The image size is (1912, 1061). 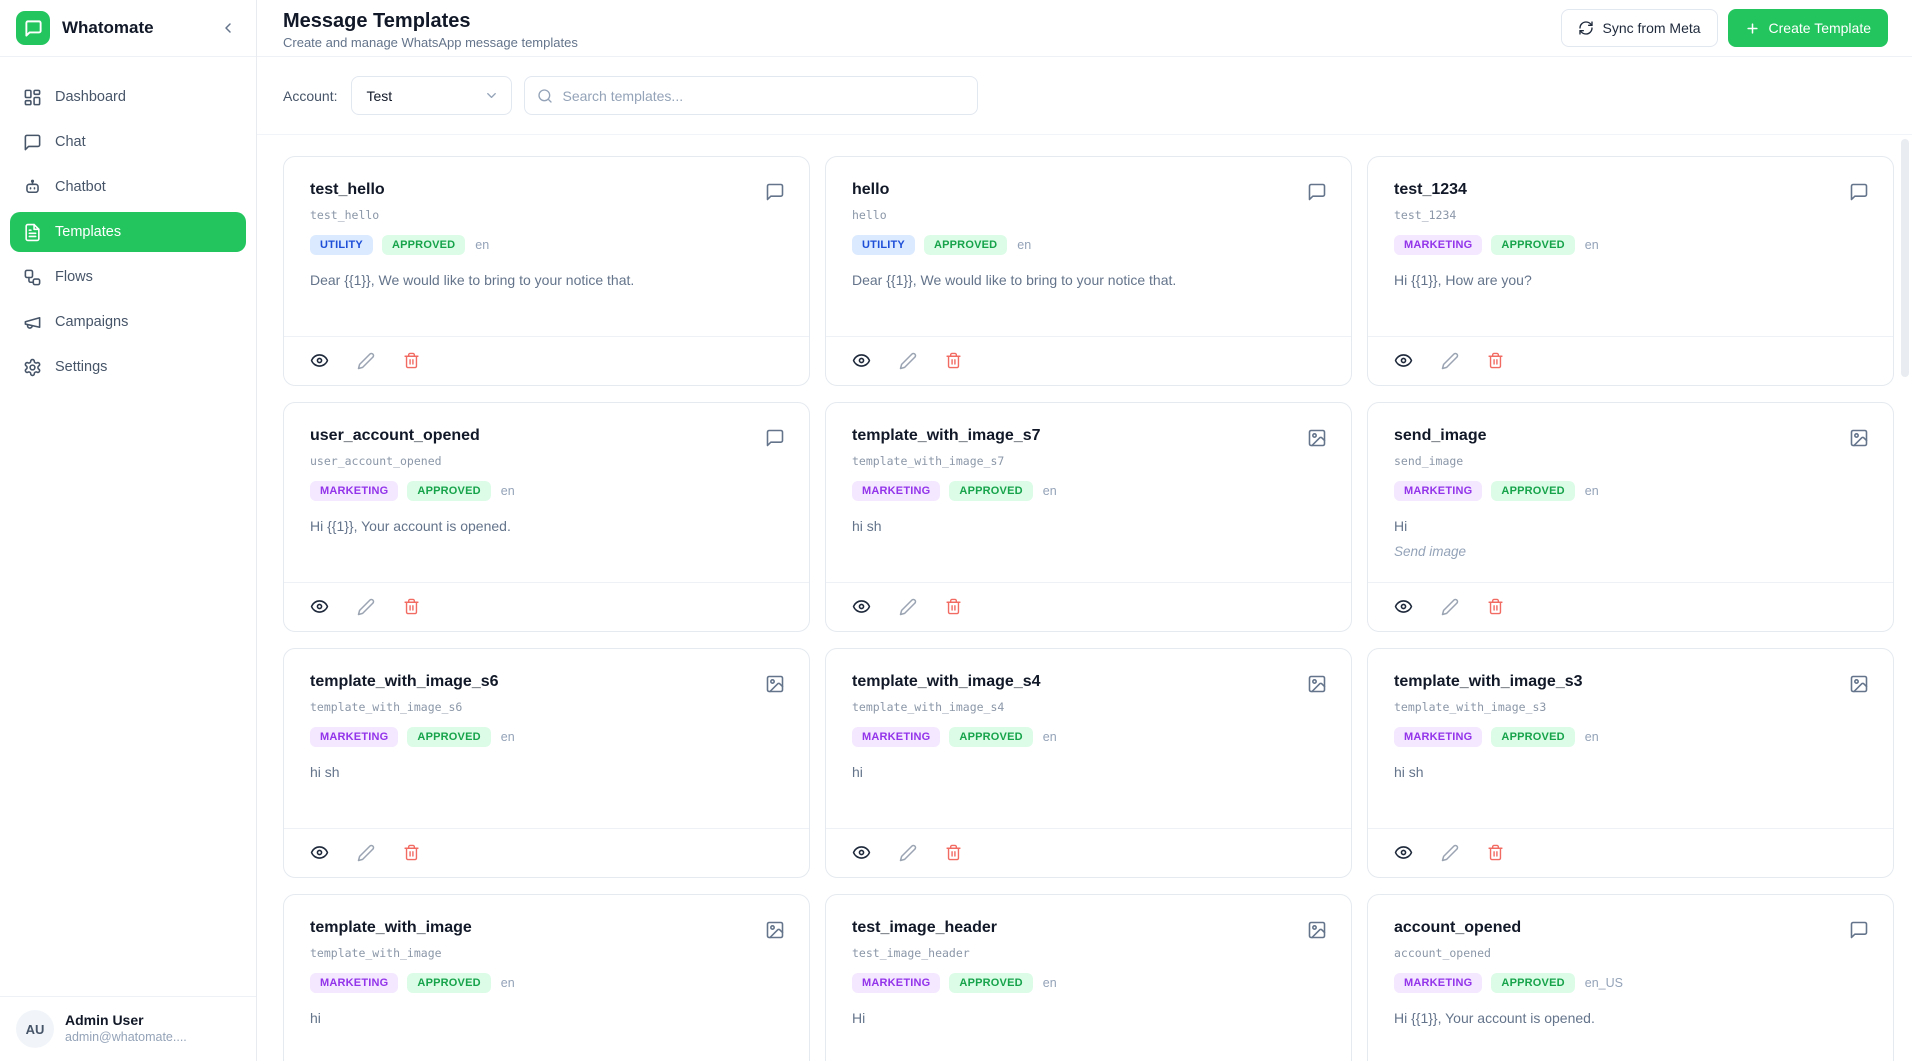 What do you see at coordinates (1905, 258) in the screenshot?
I see `scrollbar-thumb` at bounding box center [1905, 258].